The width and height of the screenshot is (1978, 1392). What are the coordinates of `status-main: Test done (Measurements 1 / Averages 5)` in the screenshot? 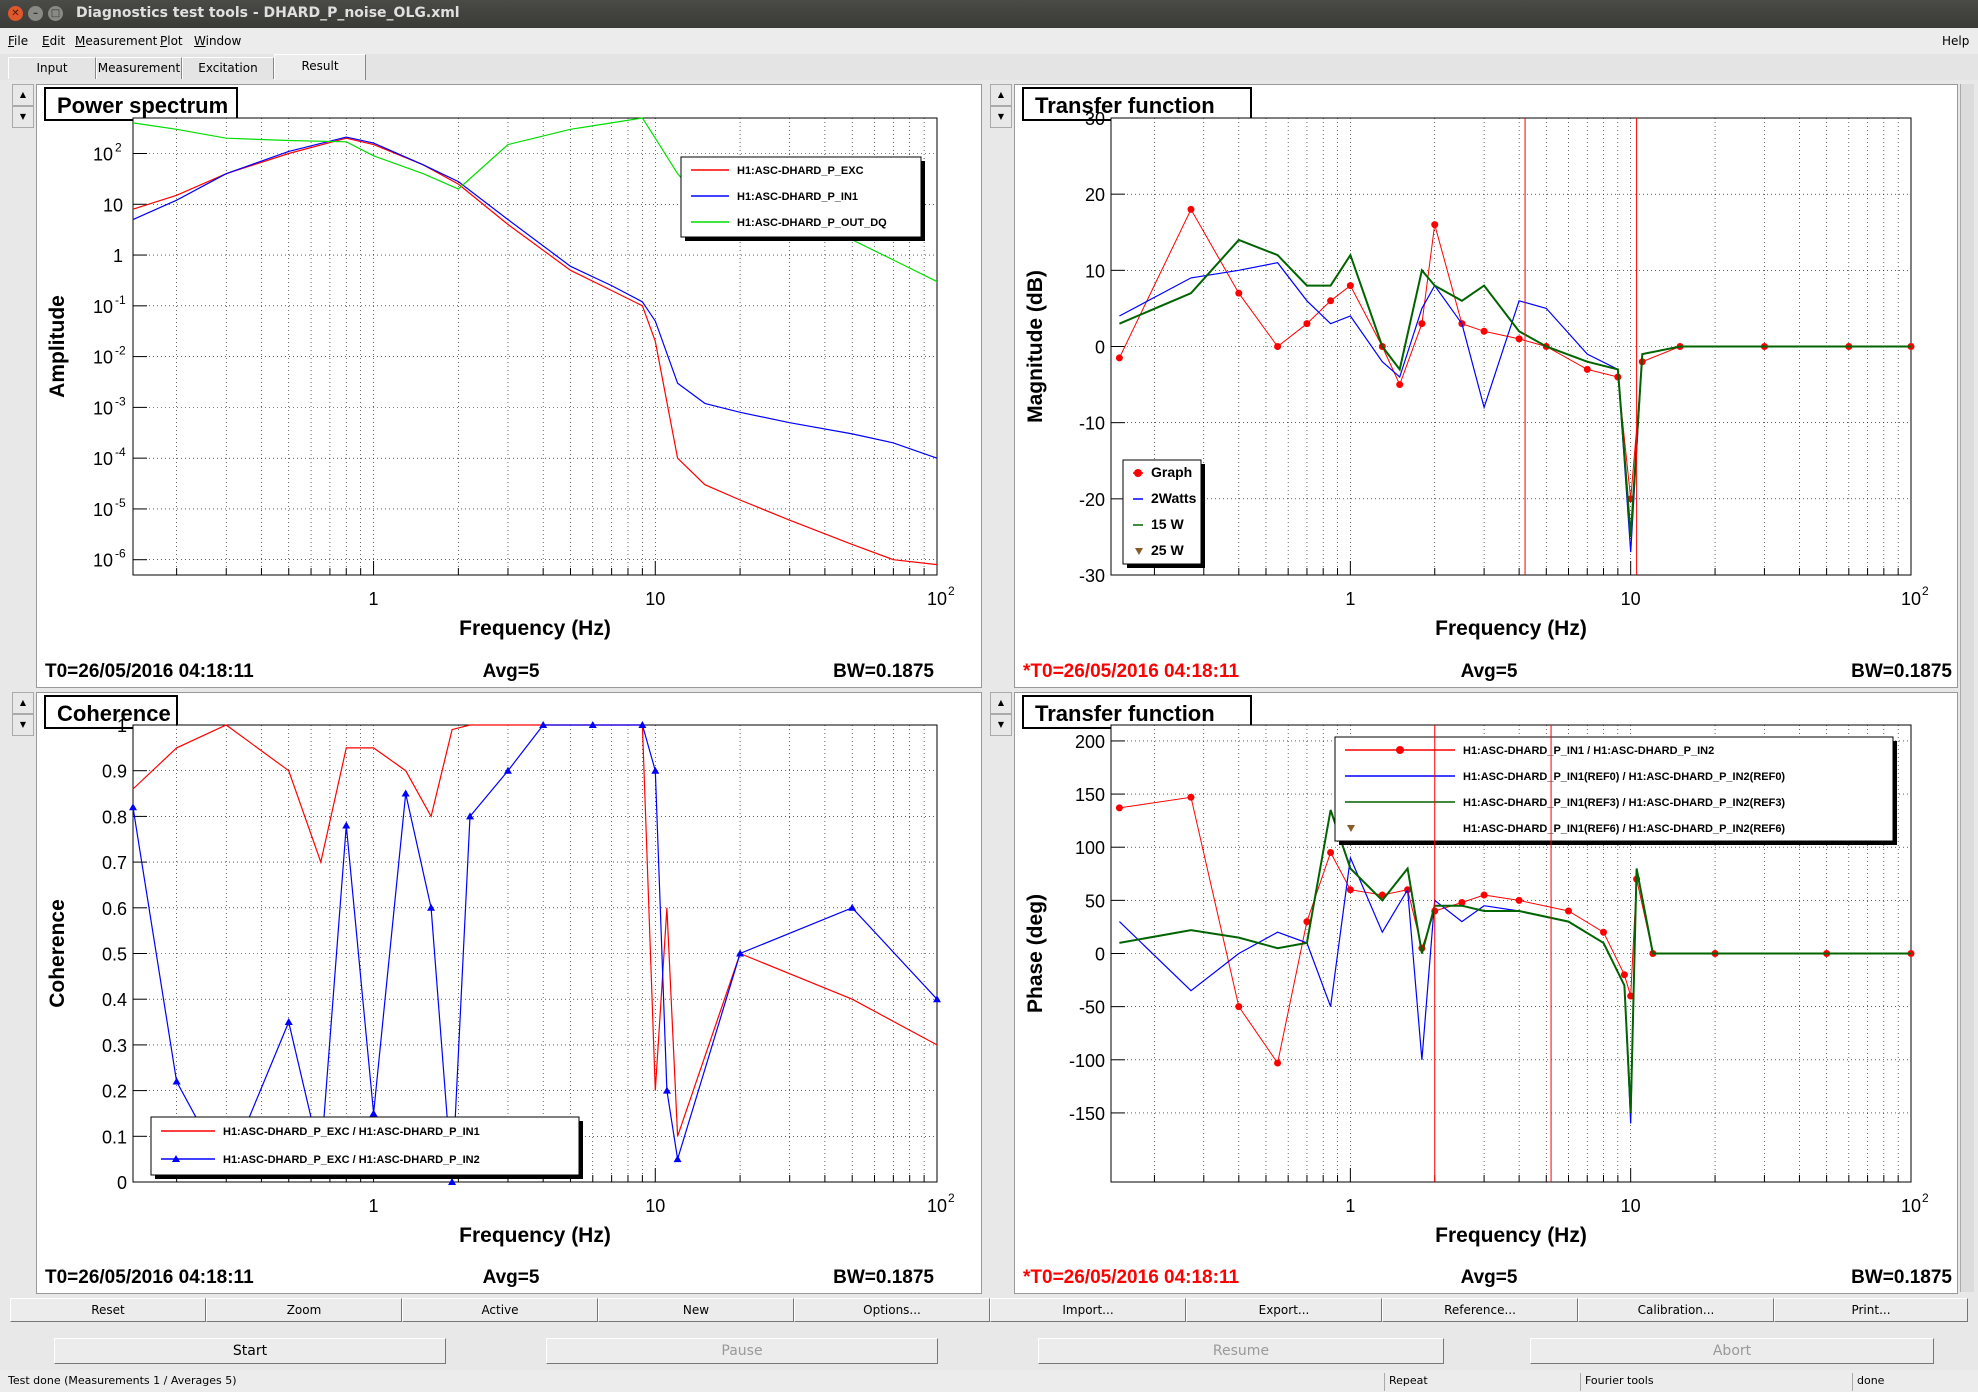 It's located at (122, 1380).